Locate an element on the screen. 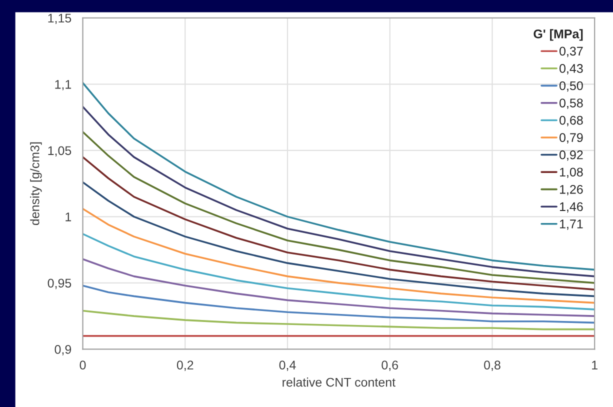  x-tick-label: 0,2 is located at coordinates (185, 365).